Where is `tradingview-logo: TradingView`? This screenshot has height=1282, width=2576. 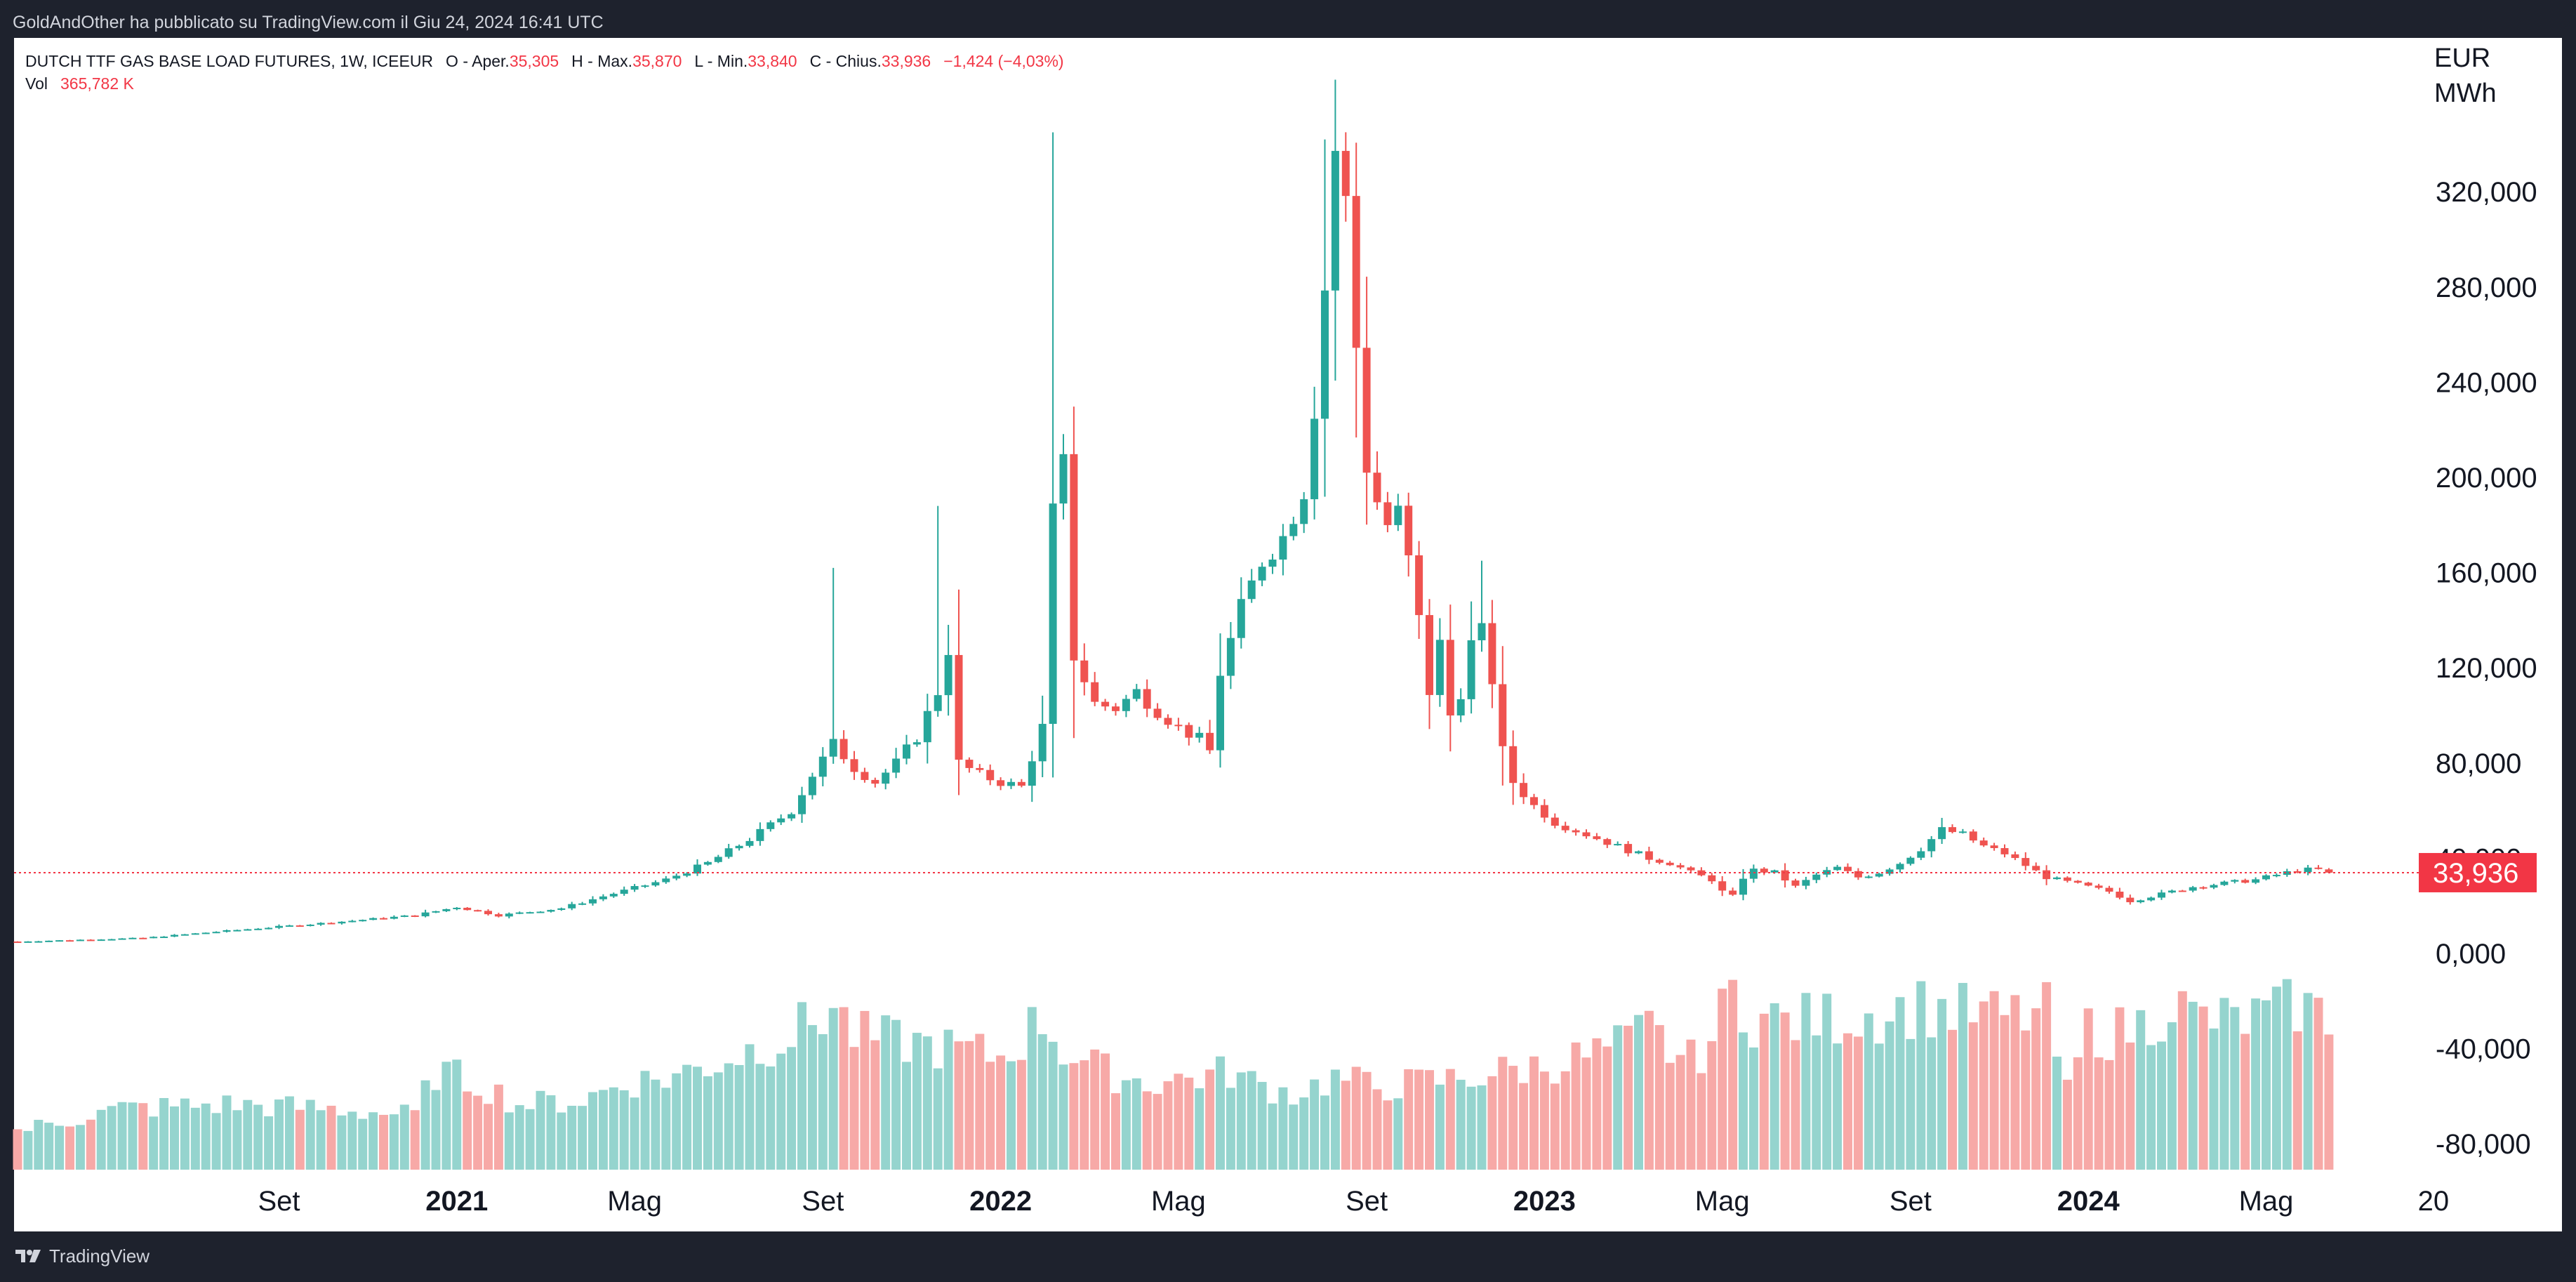 tradingview-logo: TradingView is located at coordinates (82, 1256).